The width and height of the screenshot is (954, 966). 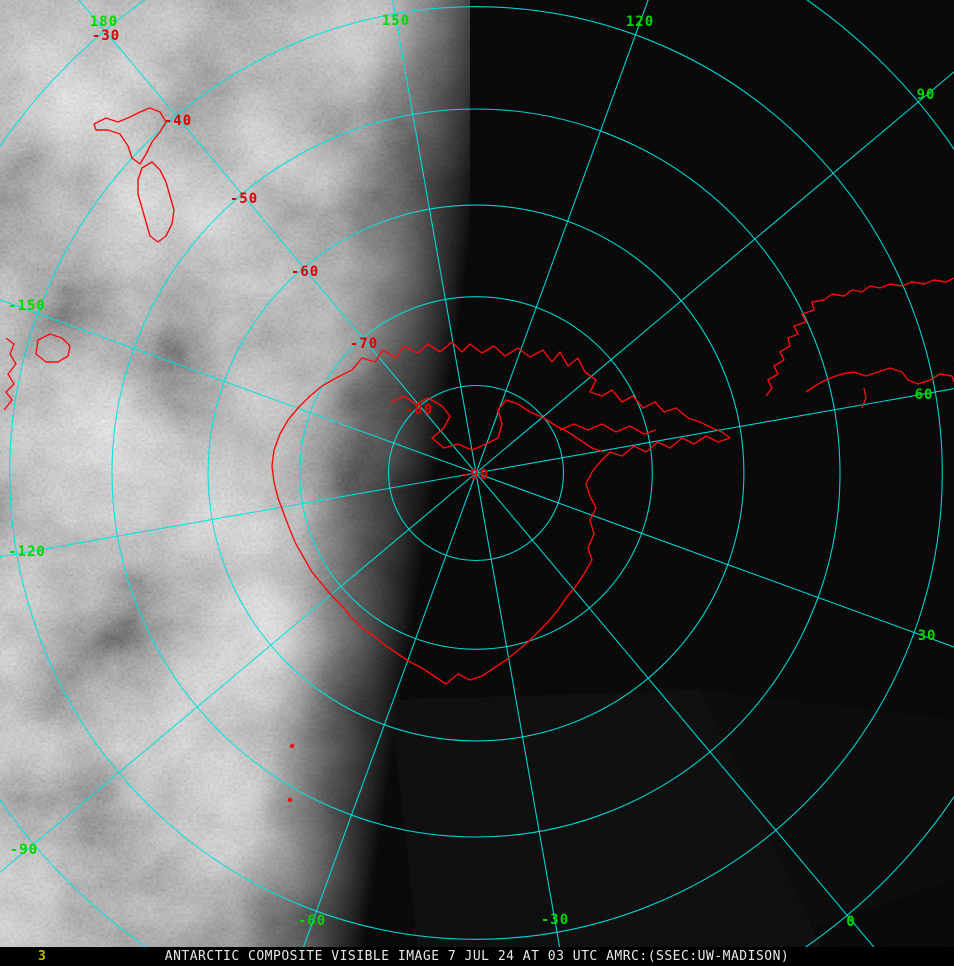 I want to click on longitude-label: 150, so click(x=396, y=21).